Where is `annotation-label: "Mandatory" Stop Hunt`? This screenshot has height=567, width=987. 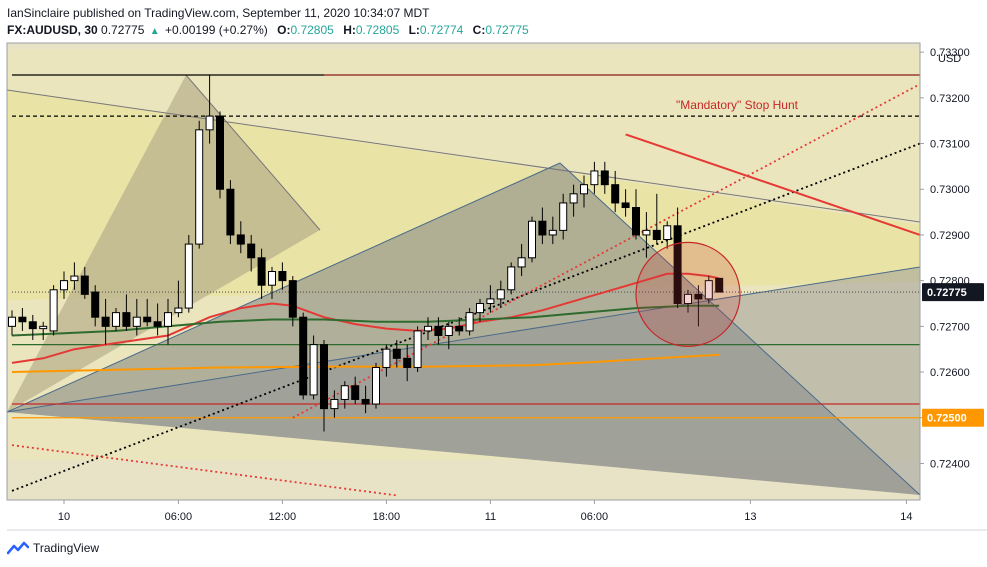
annotation-label: "Mandatory" Stop Hunt is located at coordinates (737, 105).